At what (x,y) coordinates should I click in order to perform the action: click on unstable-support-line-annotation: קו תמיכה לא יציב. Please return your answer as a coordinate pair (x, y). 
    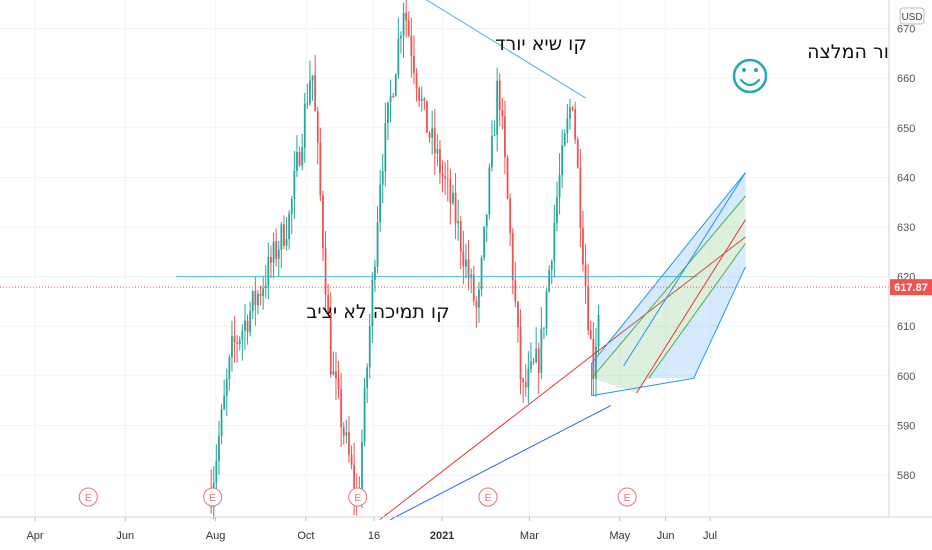
    Looking at the image, I should click on (377, 312).